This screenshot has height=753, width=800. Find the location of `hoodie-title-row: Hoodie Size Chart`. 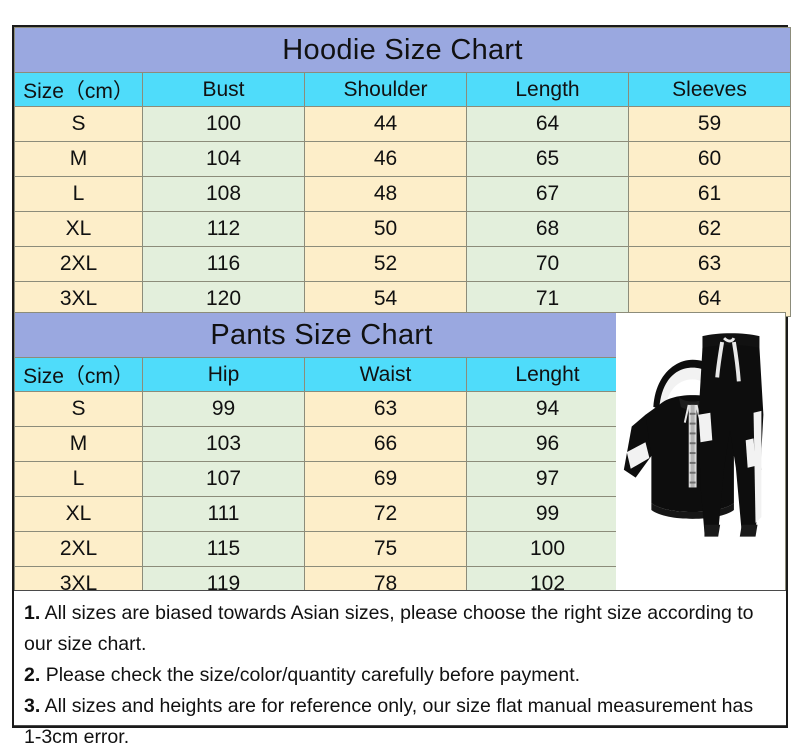

hoodie-title-row: Hoodie Size Chart is located at coordinates (402, 50).